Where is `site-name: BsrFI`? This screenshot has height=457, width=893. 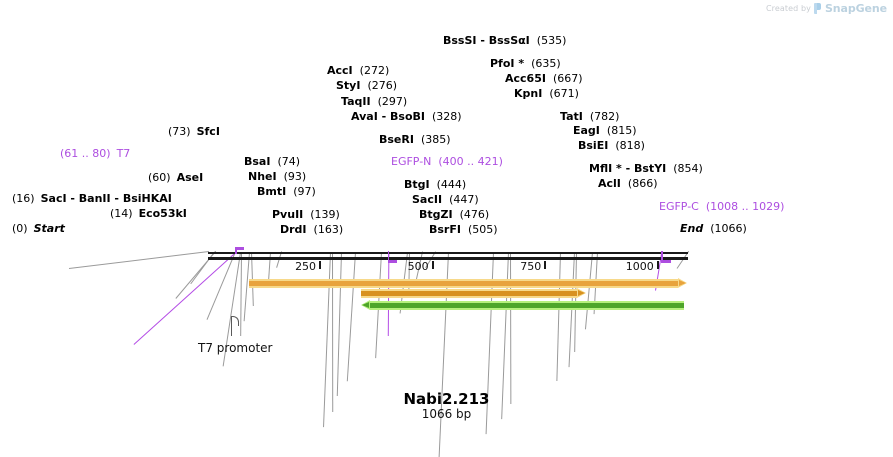 site-name: BsrFI is located at coordinates (445, 229).